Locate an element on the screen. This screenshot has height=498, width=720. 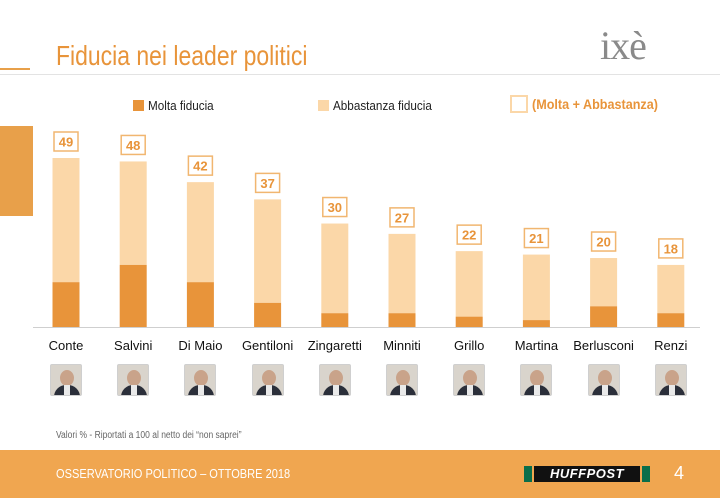
total-label-martina: 21 is located at coordinates (536, 238).